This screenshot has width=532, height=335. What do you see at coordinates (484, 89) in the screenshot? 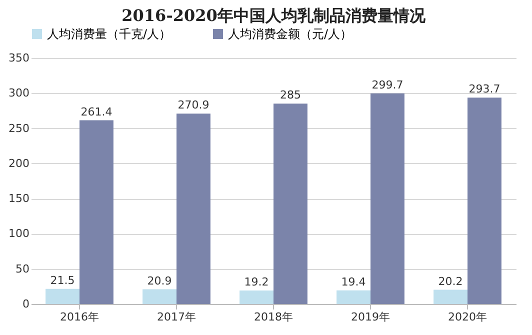
I see `data-label: 293.7` at bounding box center [484, 89].